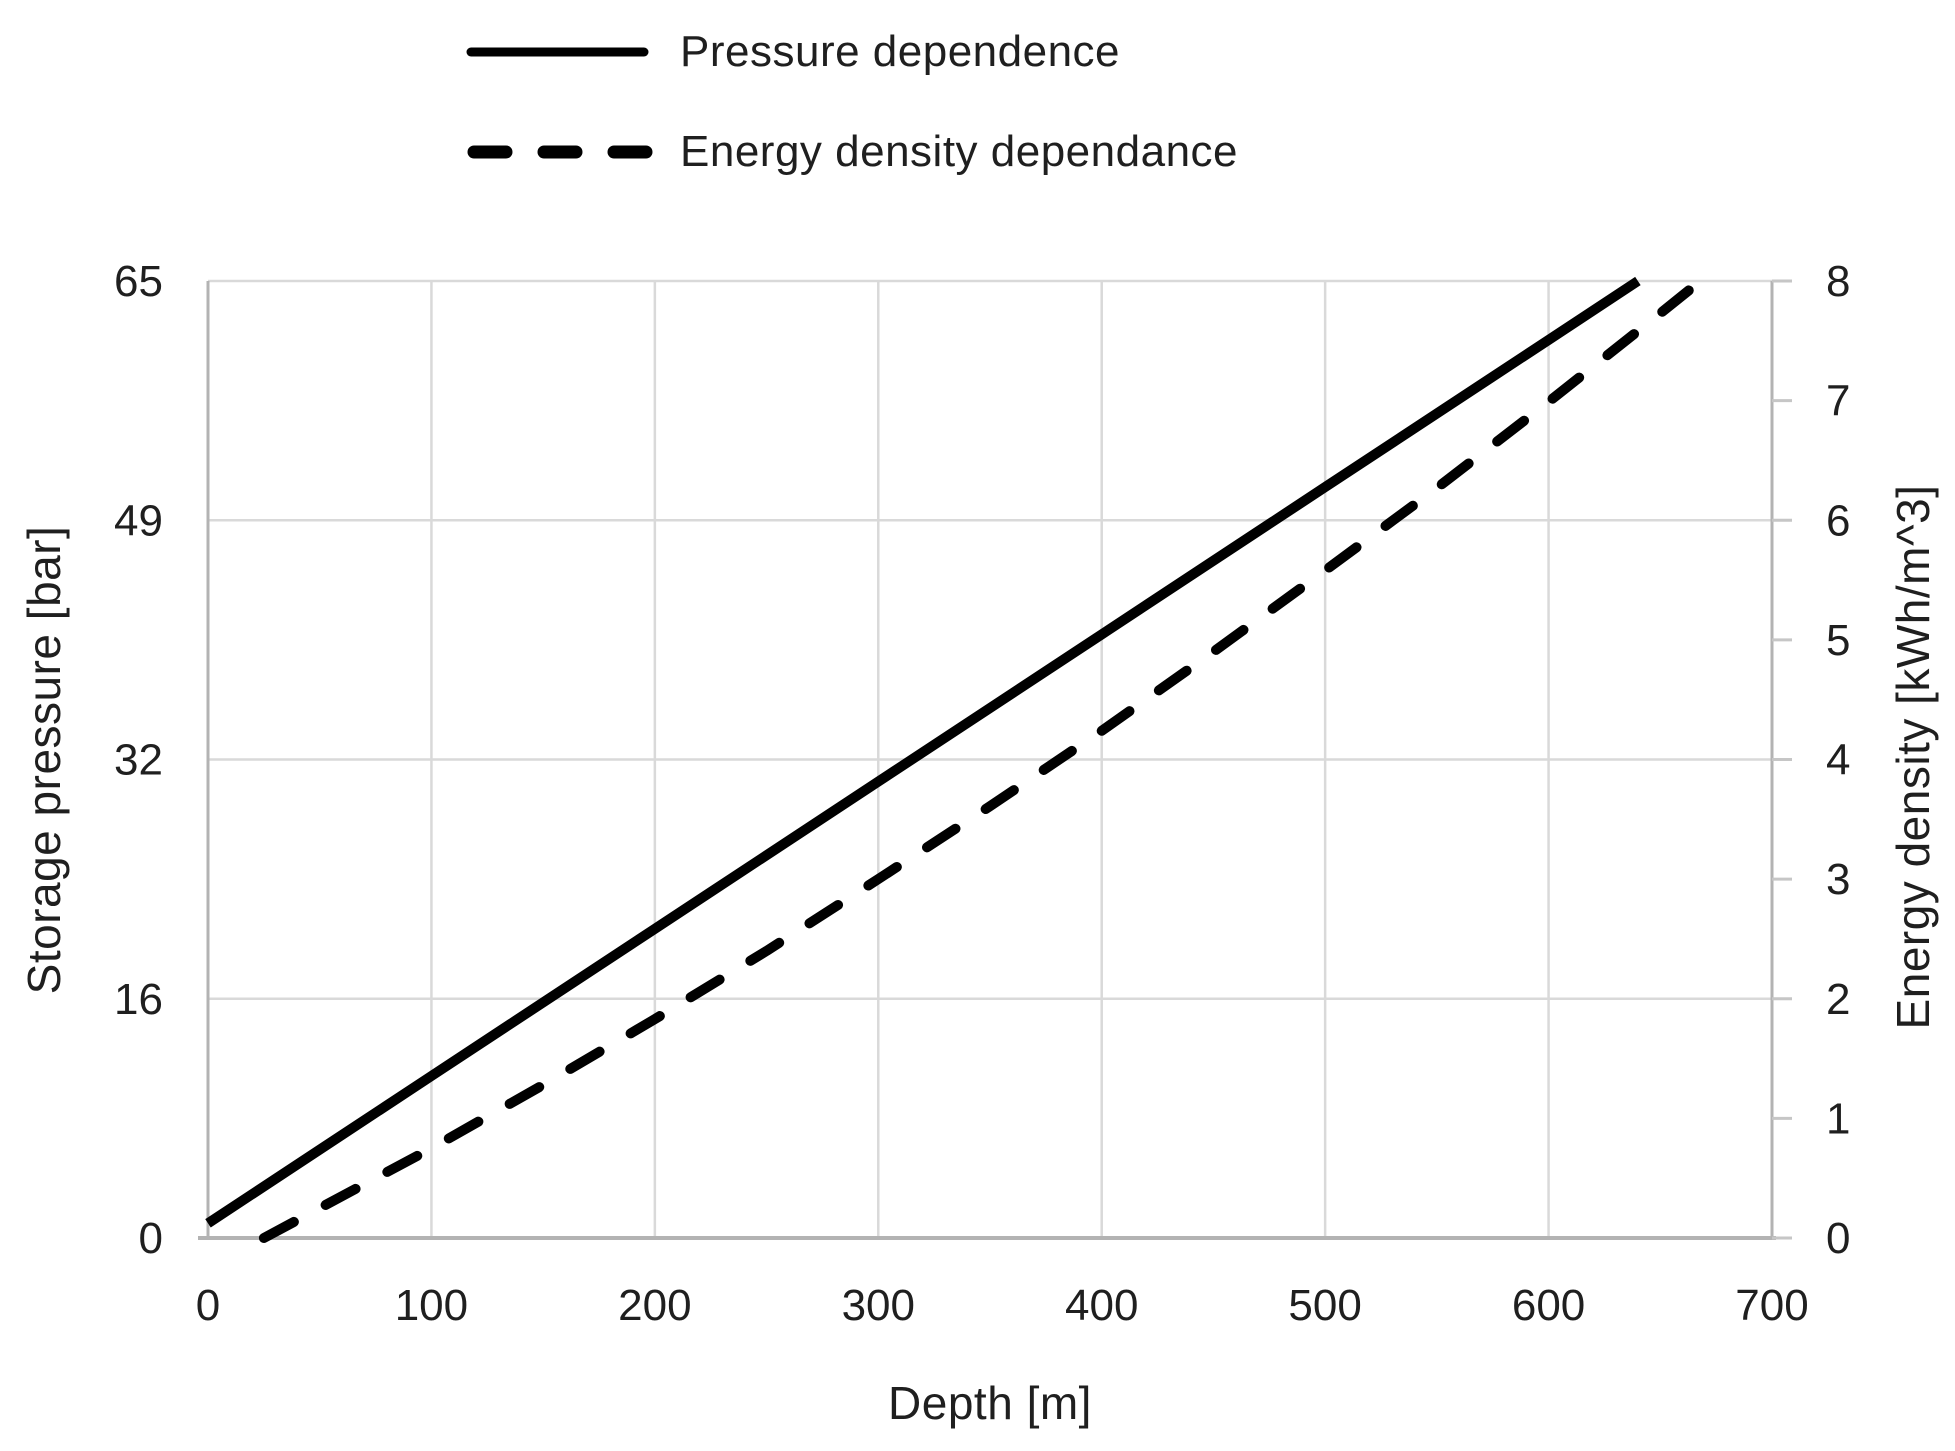  Describe the element at coordinates (1838, 401) in the screenshot. I see `y-right-tick-label: 7` at that location.